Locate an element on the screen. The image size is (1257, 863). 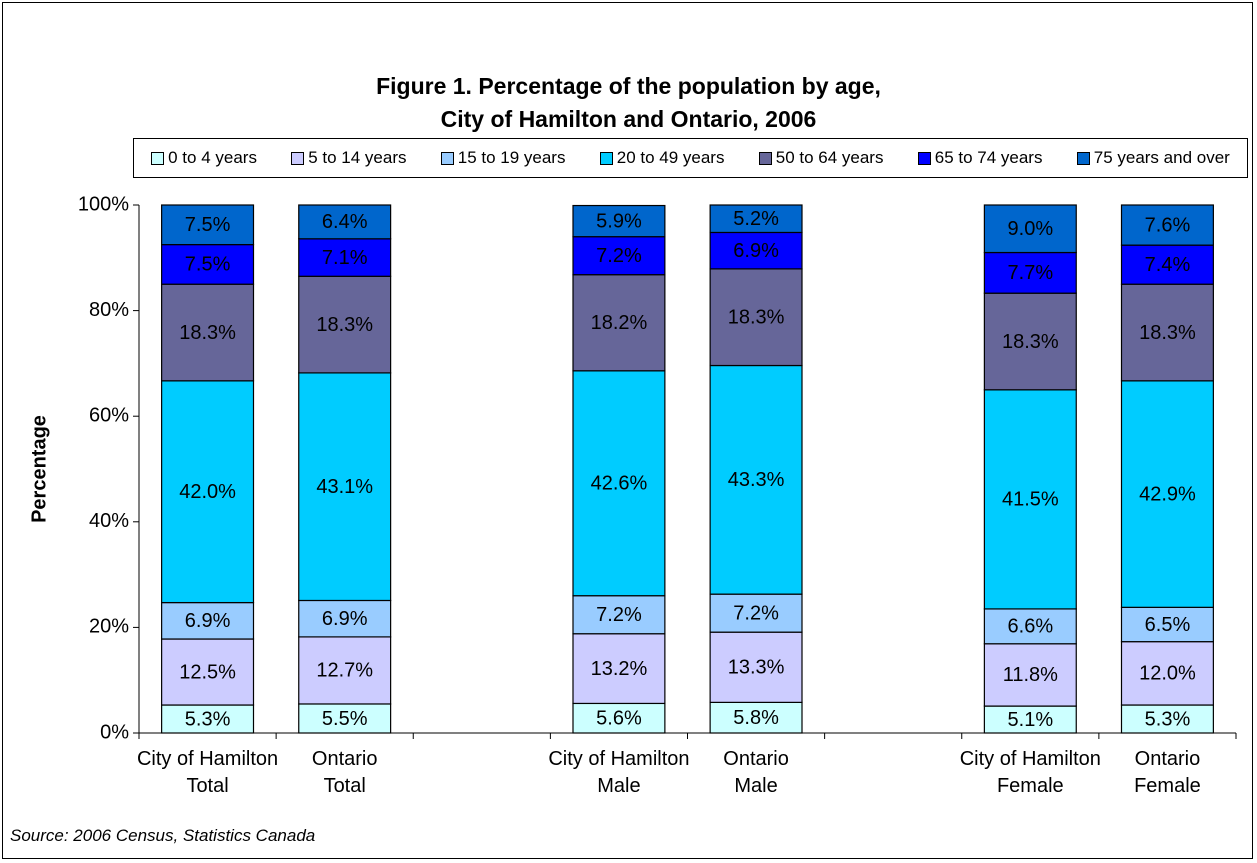
y-tick-label: 80% is located at coordinates (109, 310).